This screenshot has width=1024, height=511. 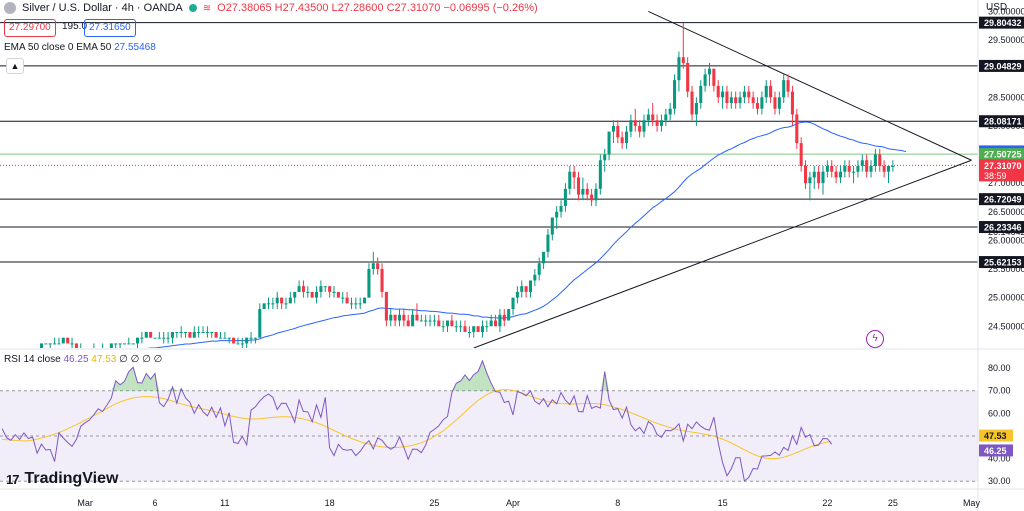 I want to click on x-tick-label: 18, so click(x=330, y=503).